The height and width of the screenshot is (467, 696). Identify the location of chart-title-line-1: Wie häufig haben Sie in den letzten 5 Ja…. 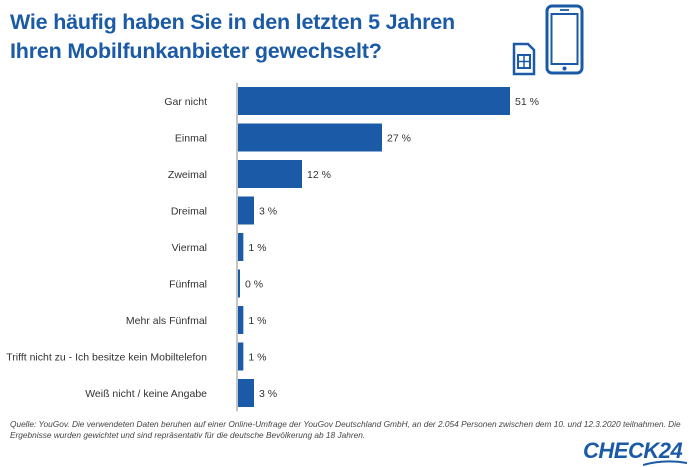
(232, 22).